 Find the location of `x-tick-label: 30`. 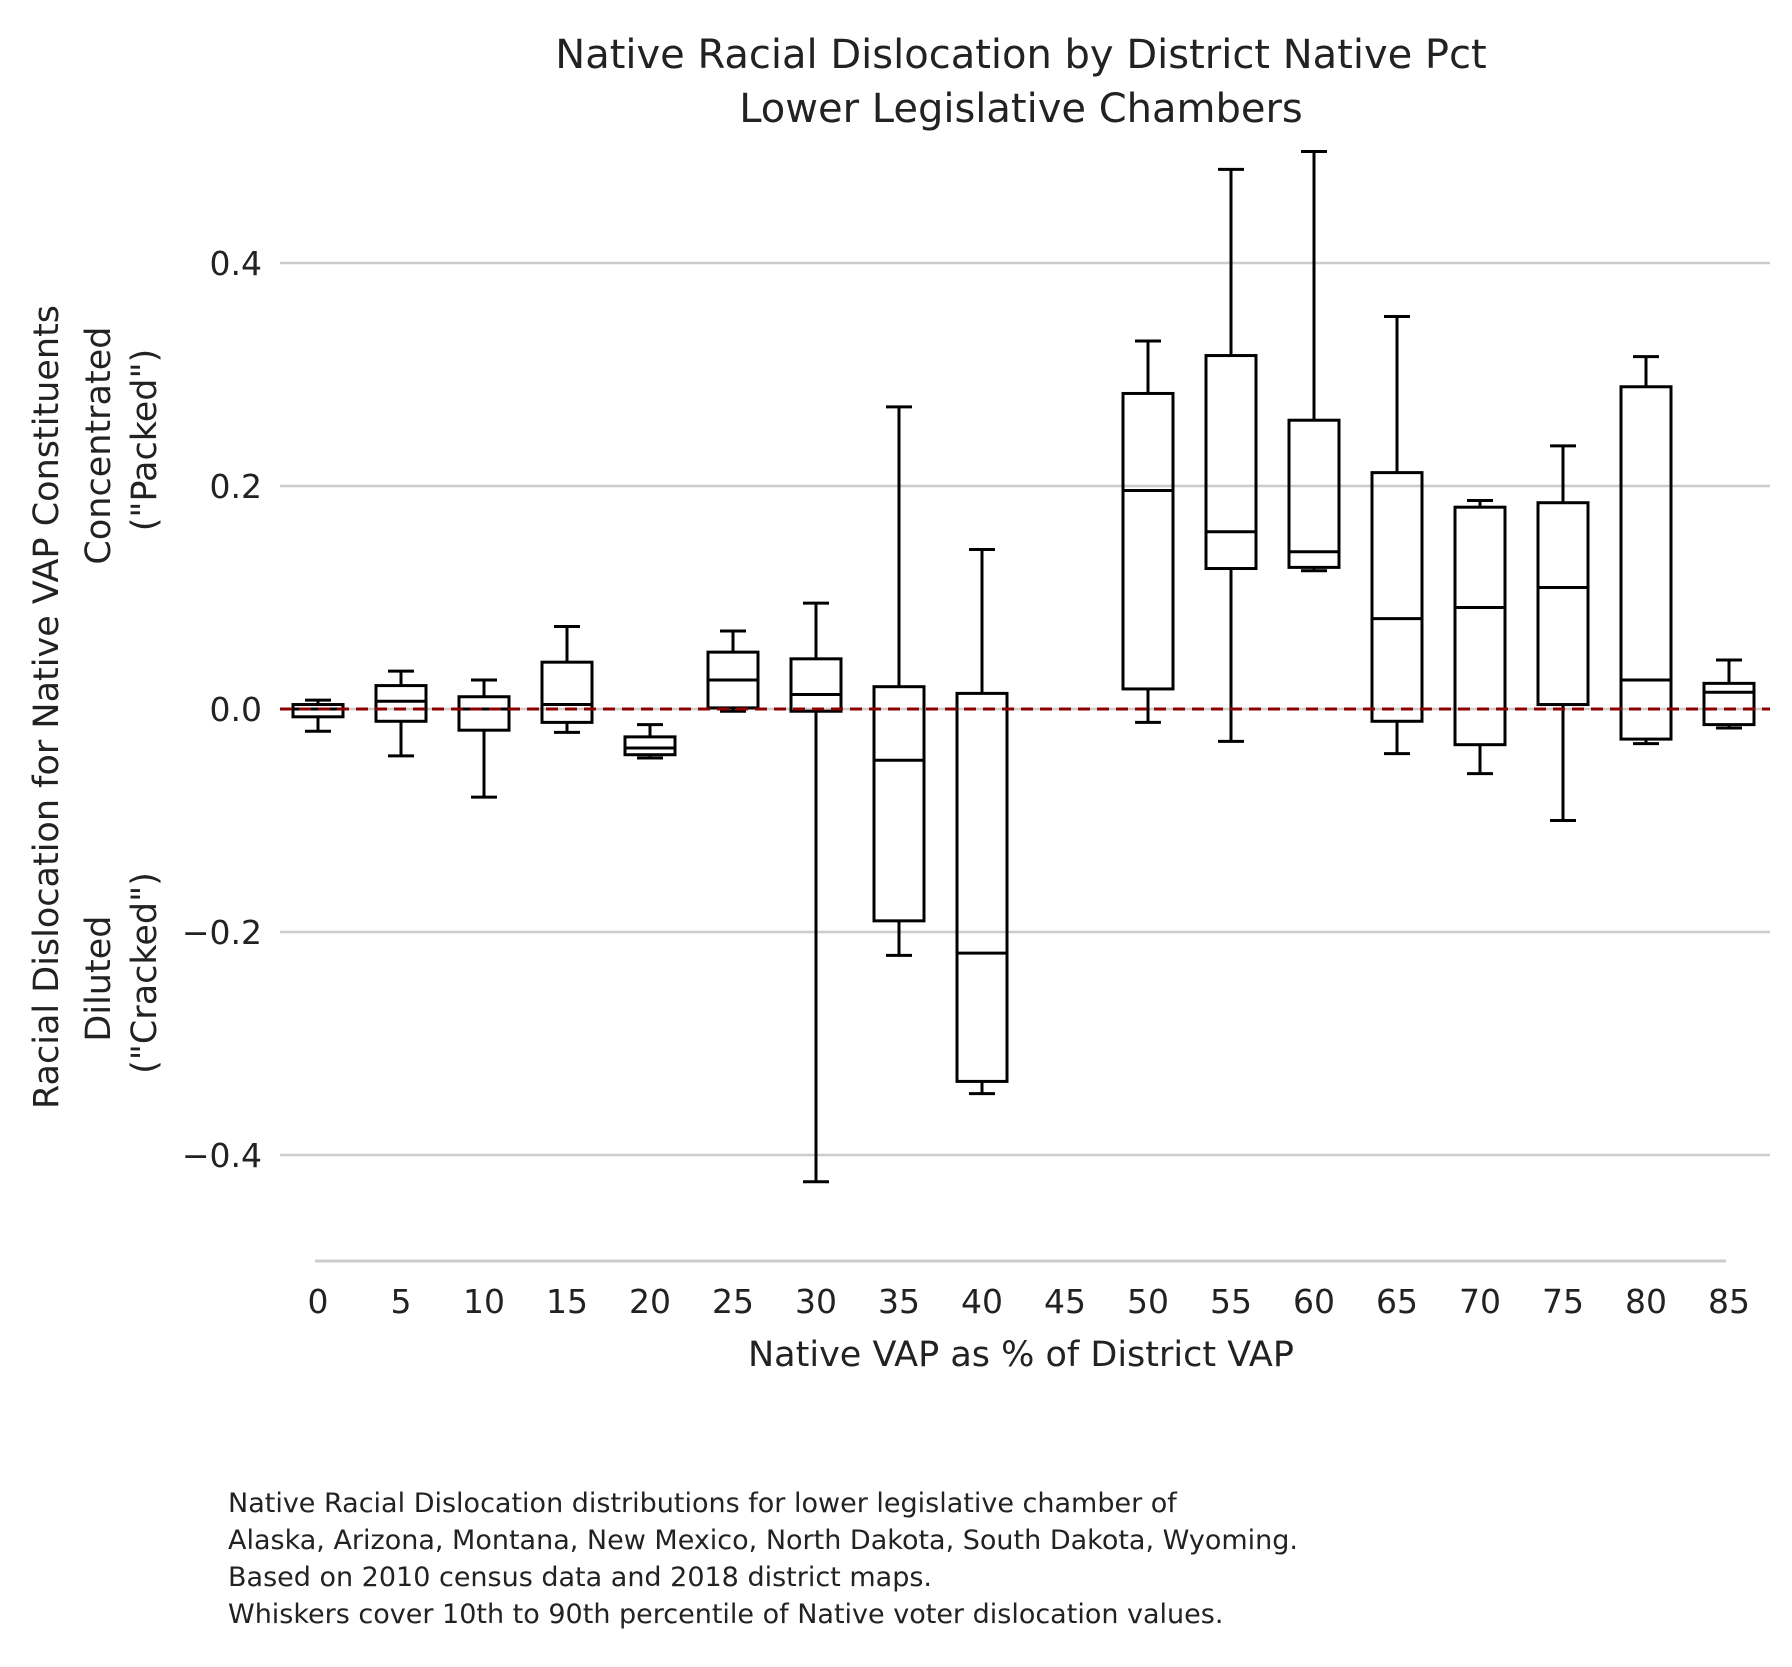

x-tick-label: 30 is located at coordinates (816, 1301).